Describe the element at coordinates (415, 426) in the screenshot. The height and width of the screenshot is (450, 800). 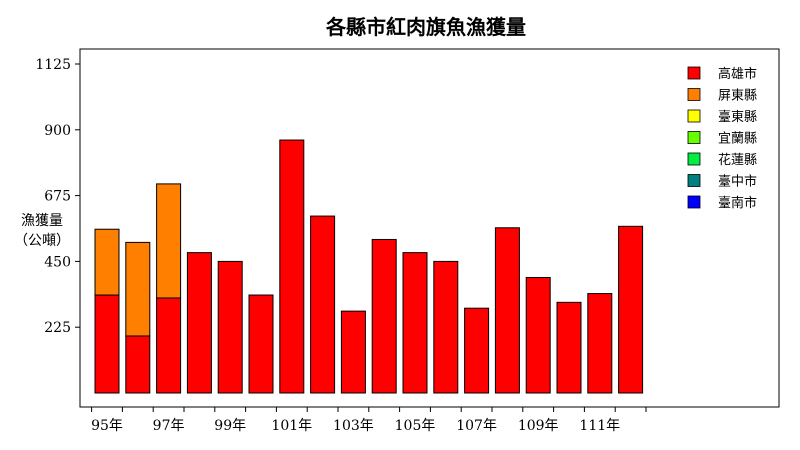
I see `x-tick-label: 105年` at that location.